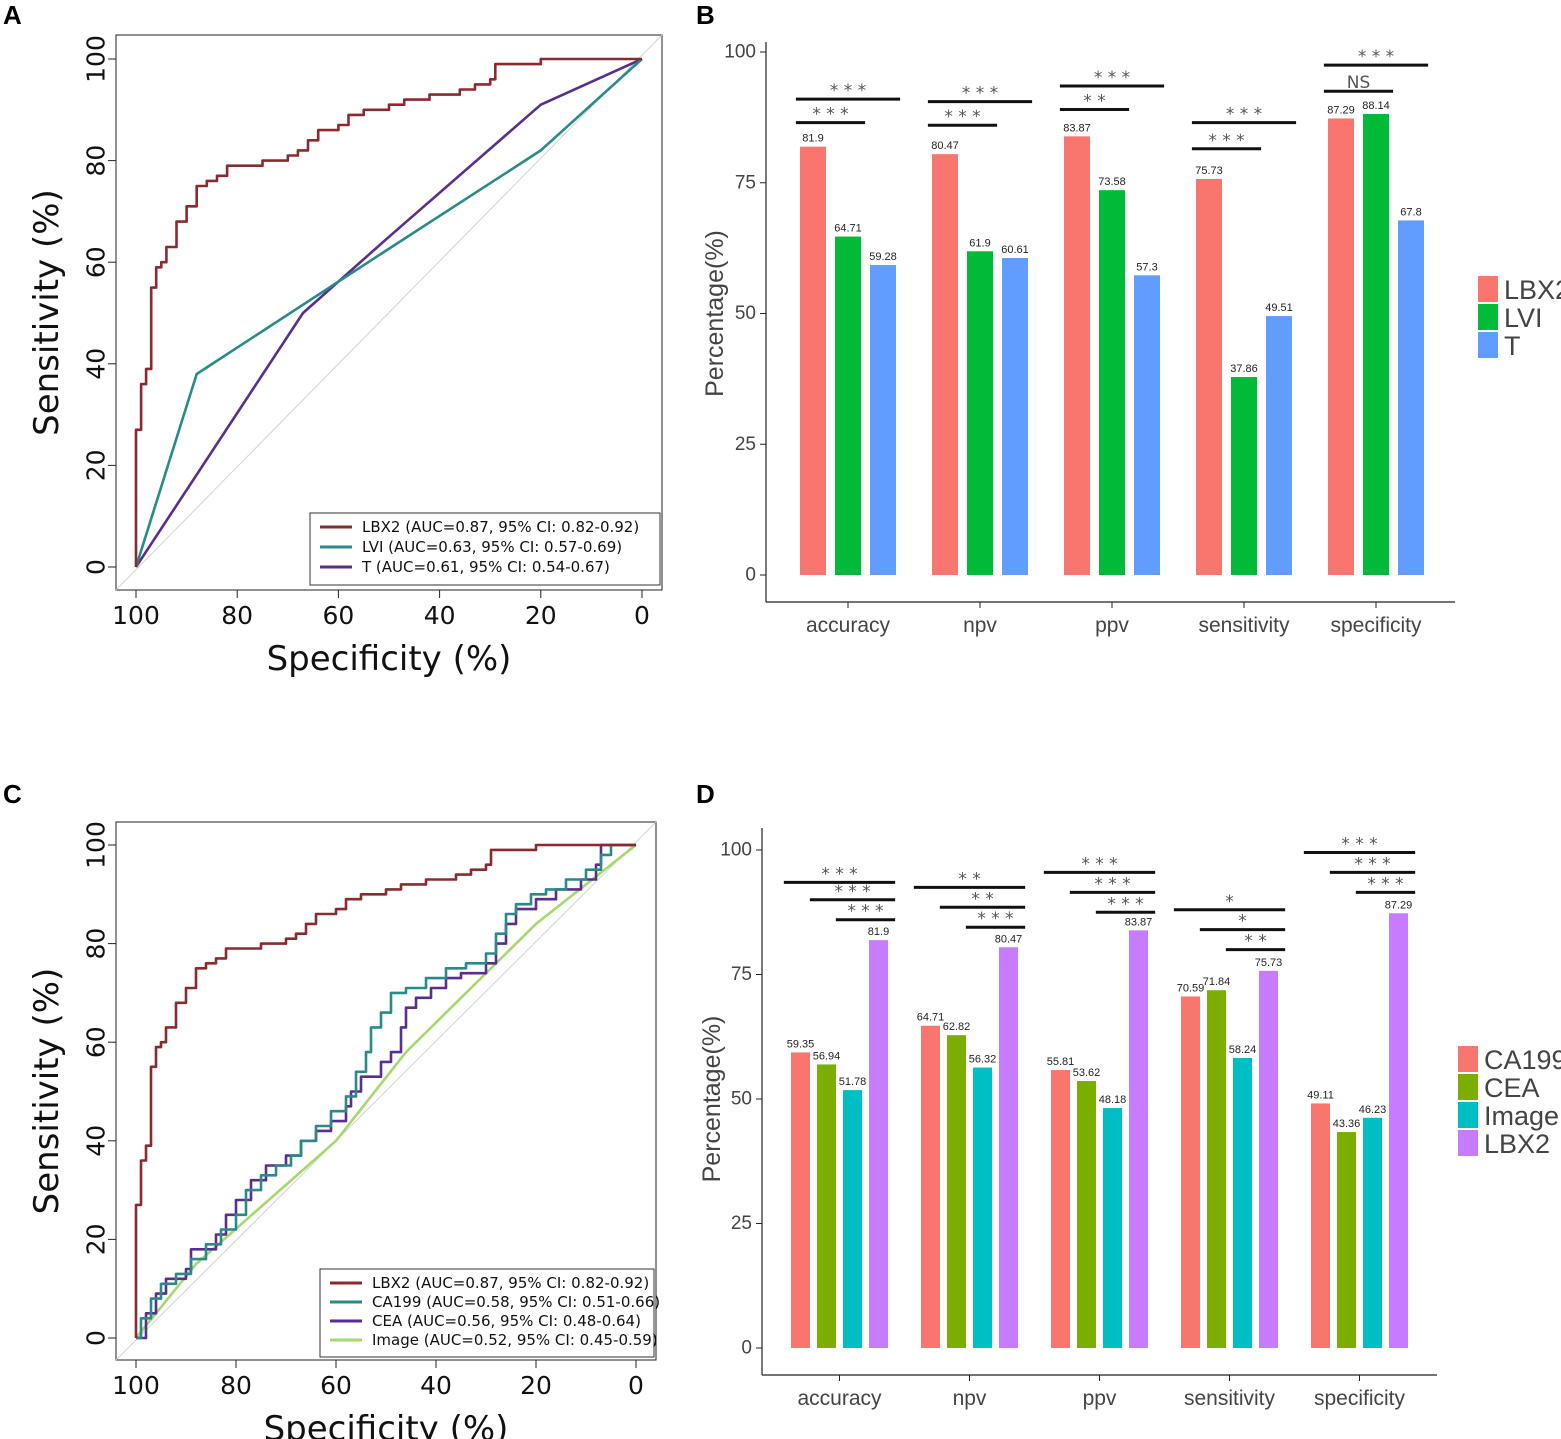 Image resolution: width=1561 pixels, height=1439 pixels. Describe the element at coordinates (1061, 1062) in the screenshot. I see `bar-value-label: 55.81` at that location.